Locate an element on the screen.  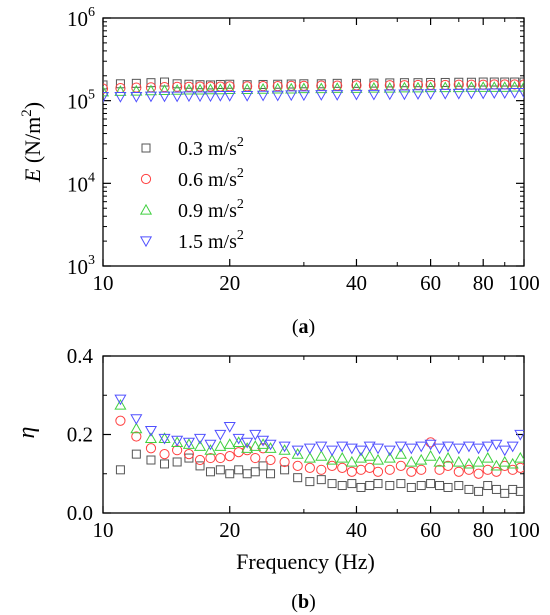
legend-label: 0.6 m/s2 is located at coordinates (211, 178).